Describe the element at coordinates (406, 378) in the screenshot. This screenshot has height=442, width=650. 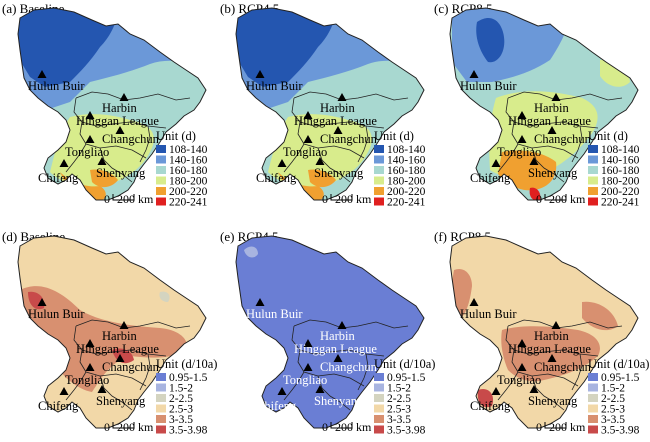
I see `legend-label: 0.95-1.5` at that location.